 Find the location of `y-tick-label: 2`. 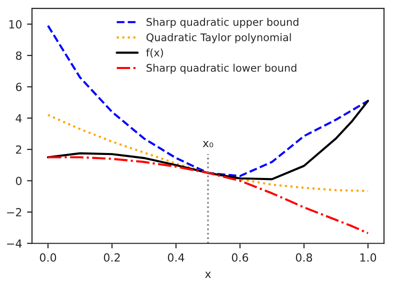

y-tick-label: 2 is located at coordinates (19, 149).